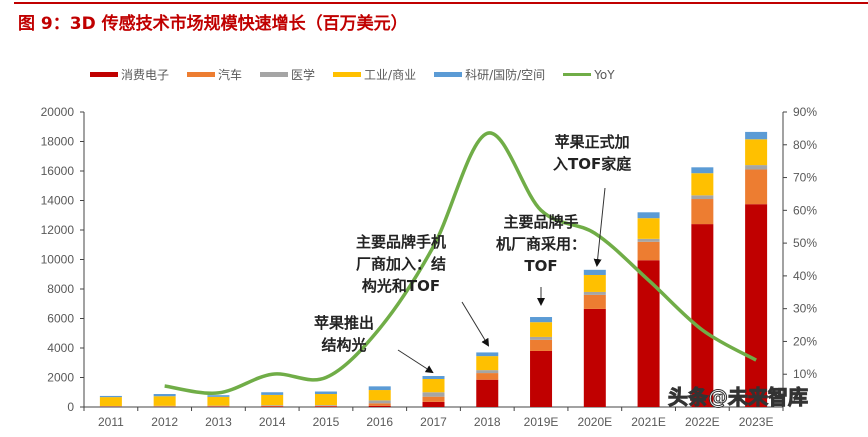  I want to click on y2-tick-label: 10%, so click(805, 374).